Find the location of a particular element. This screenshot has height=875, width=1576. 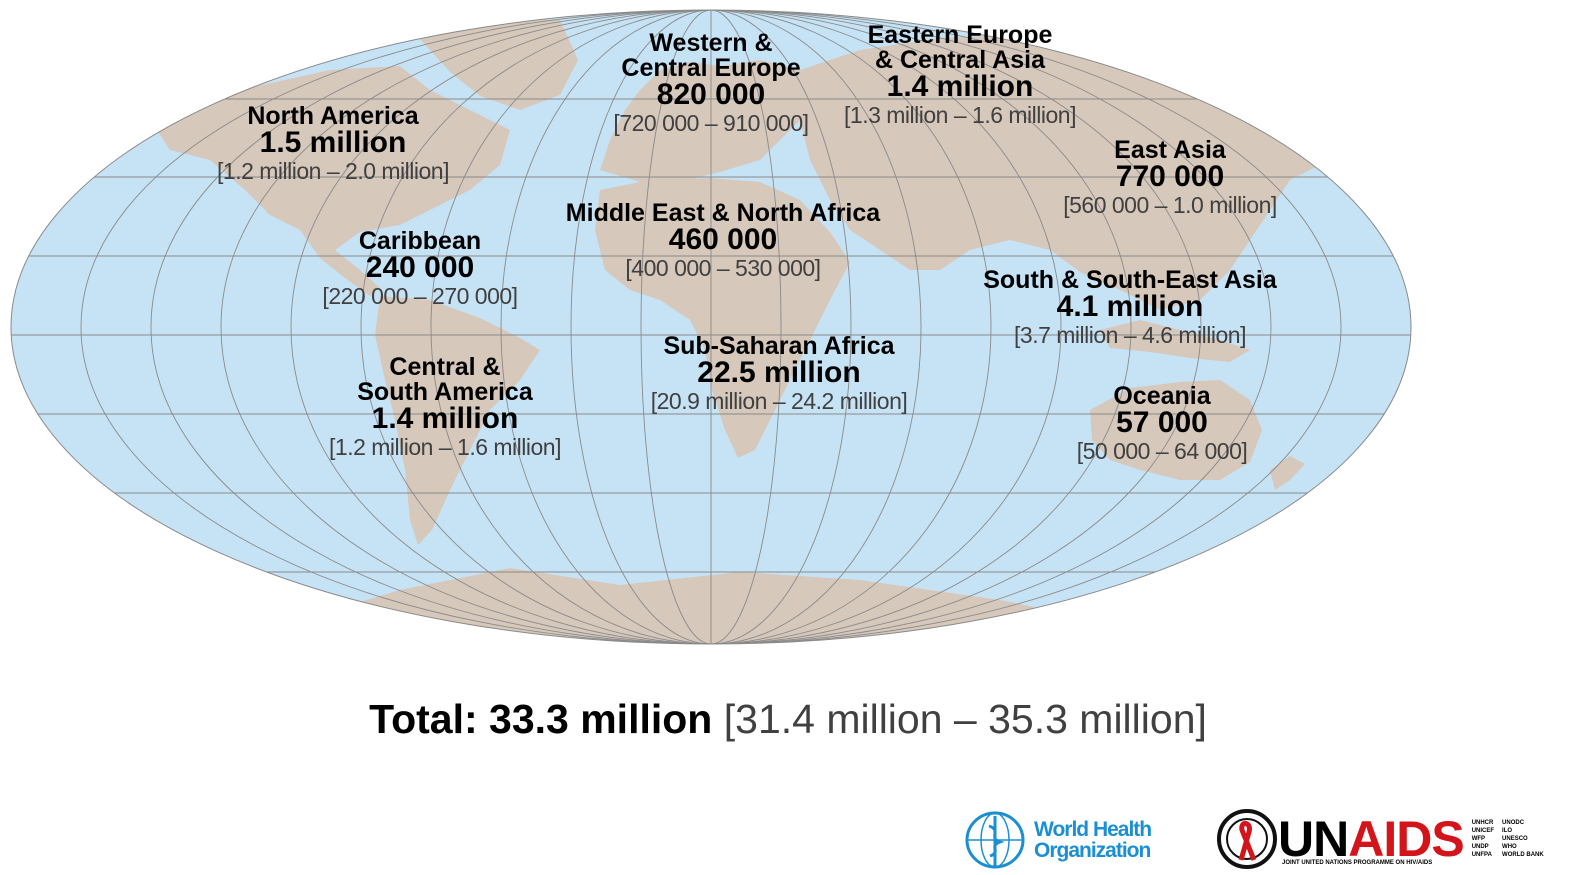

region-name: & Central Asia is located at coordinates (960, 60).